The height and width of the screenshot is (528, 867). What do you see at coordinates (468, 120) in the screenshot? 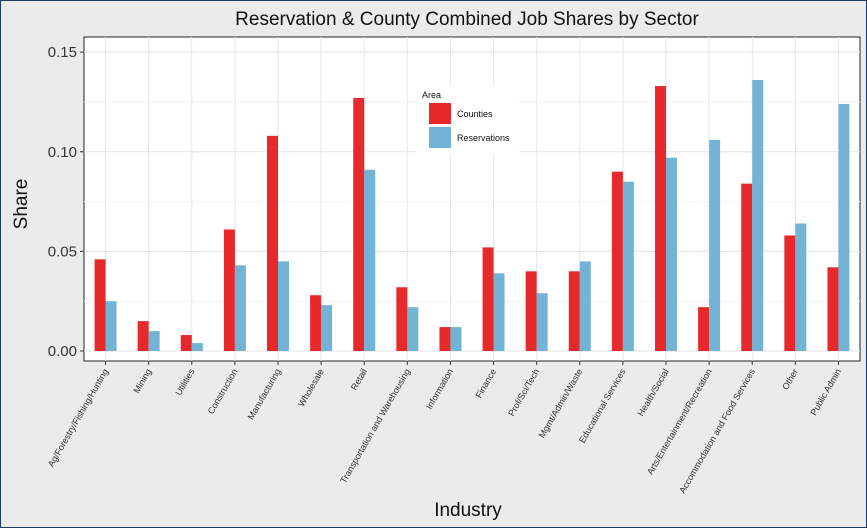
I see `legend: Area Counties Reservations` at bounding box center [468, 120].